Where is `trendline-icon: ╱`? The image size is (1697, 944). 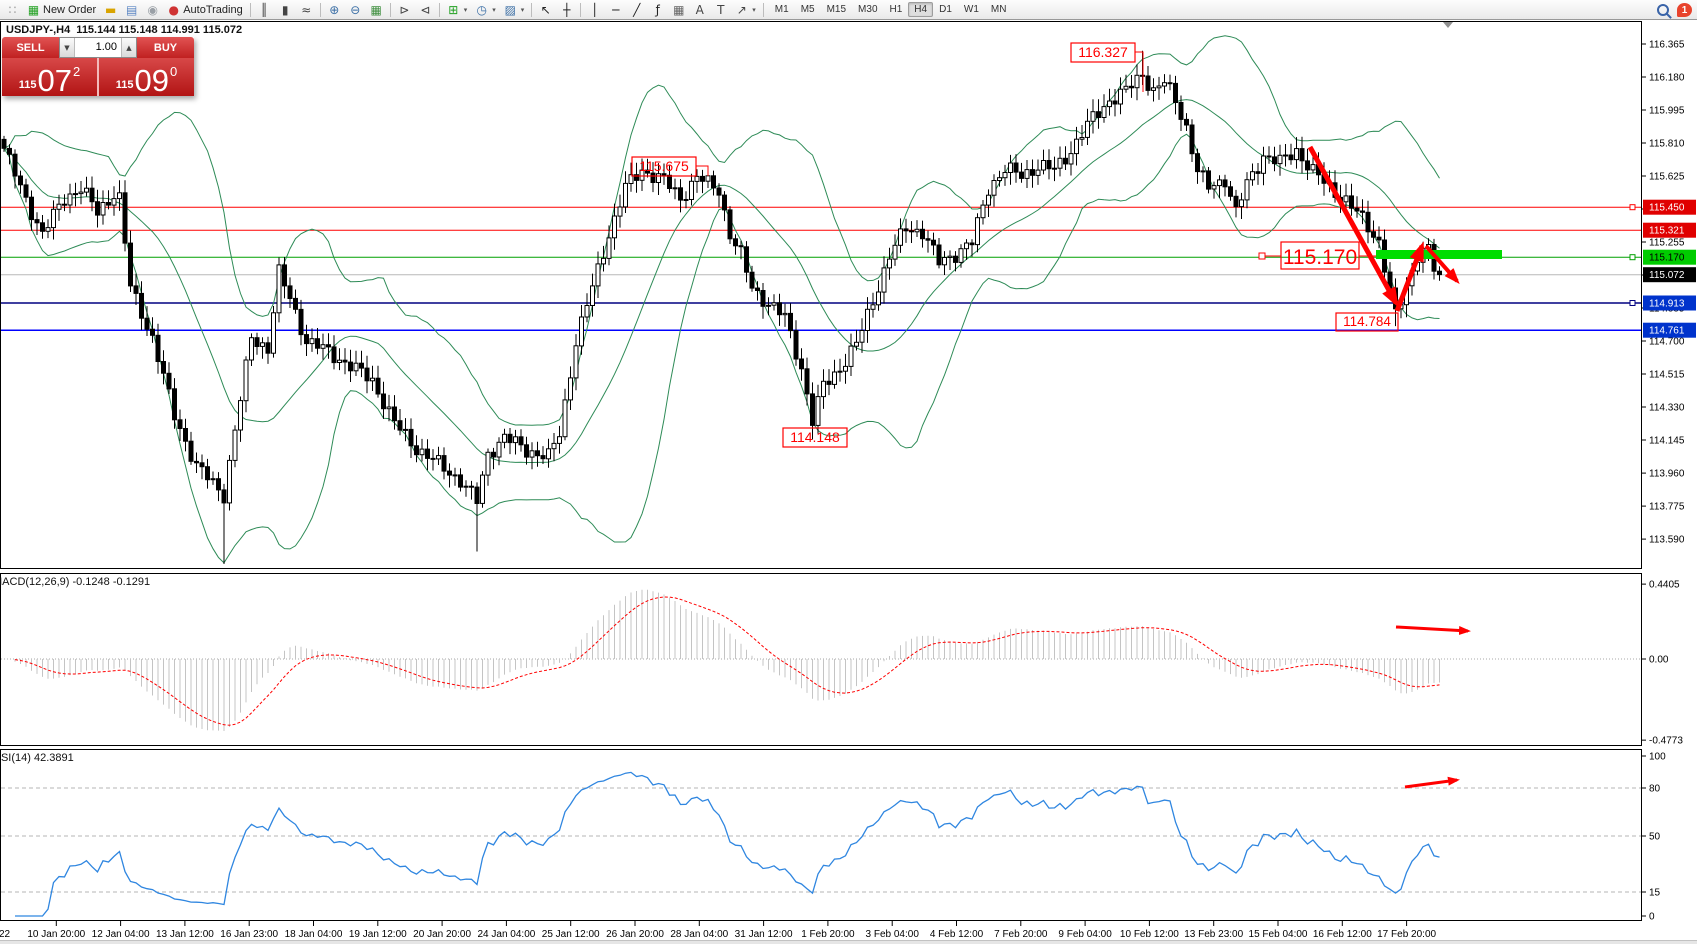 trendline-icon: ╱ is located at coordinates (637, 9).